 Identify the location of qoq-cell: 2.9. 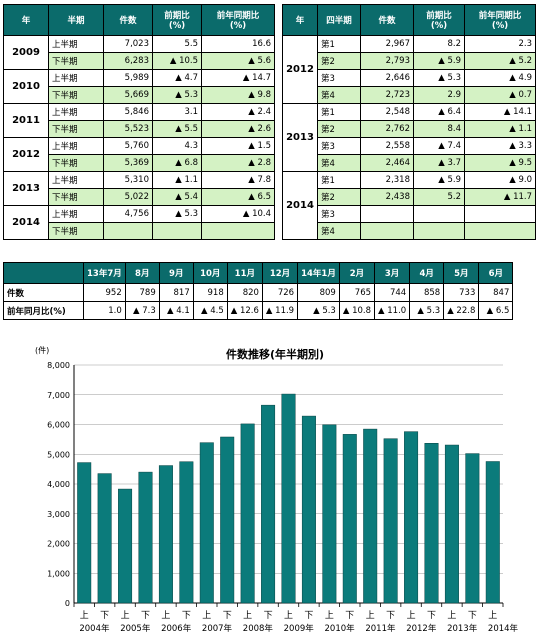
(439, 95).